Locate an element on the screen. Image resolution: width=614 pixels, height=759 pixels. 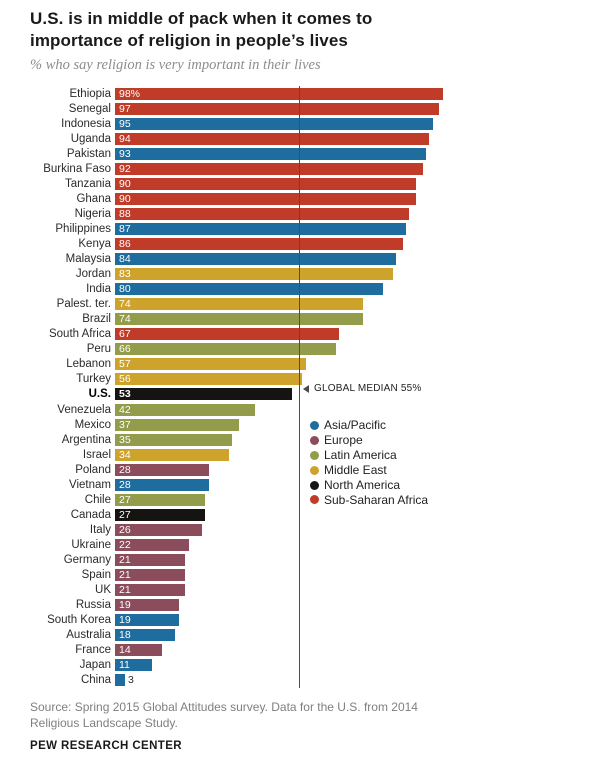
bar-row: Turkey 56 is located at coordinates (307, 379).